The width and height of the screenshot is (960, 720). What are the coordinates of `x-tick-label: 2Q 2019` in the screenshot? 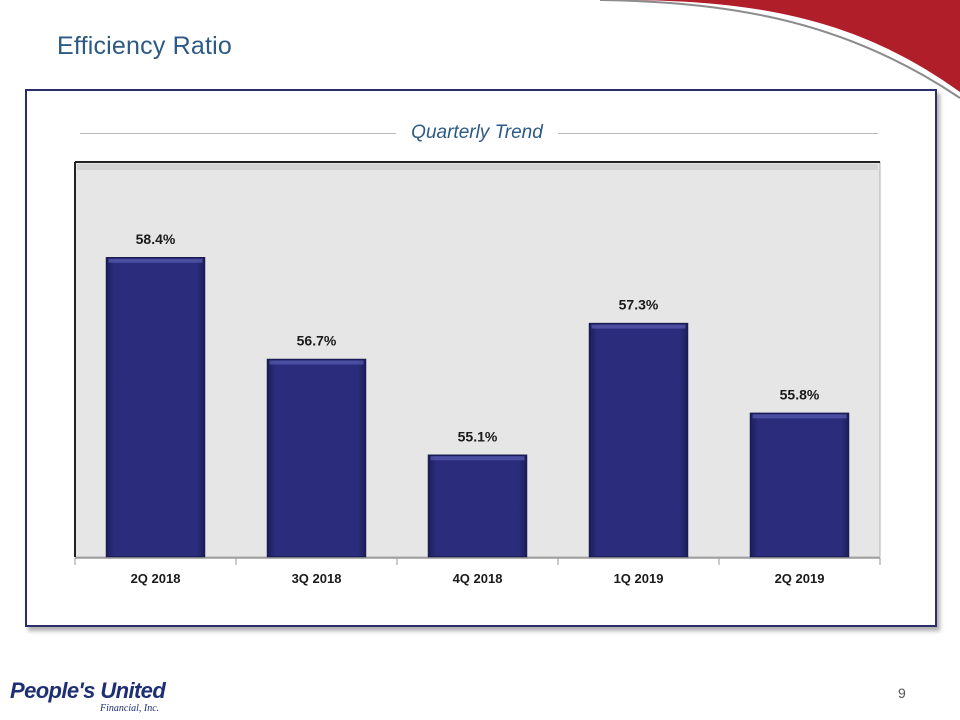 It's located at (800, 578).